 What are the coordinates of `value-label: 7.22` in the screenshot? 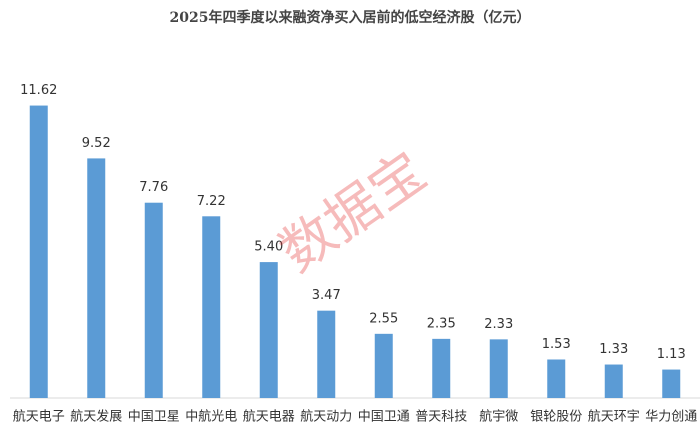 It's located at (211, 201).